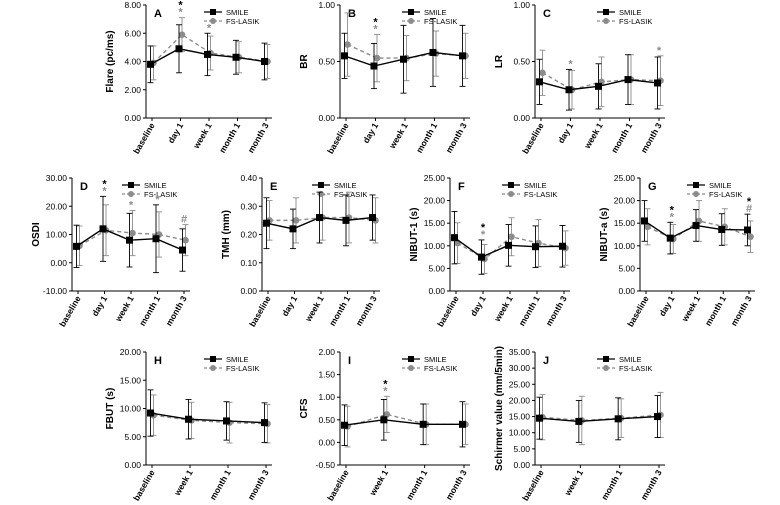  I want to click on y-tick-label: -0.50, so click(326, 465).